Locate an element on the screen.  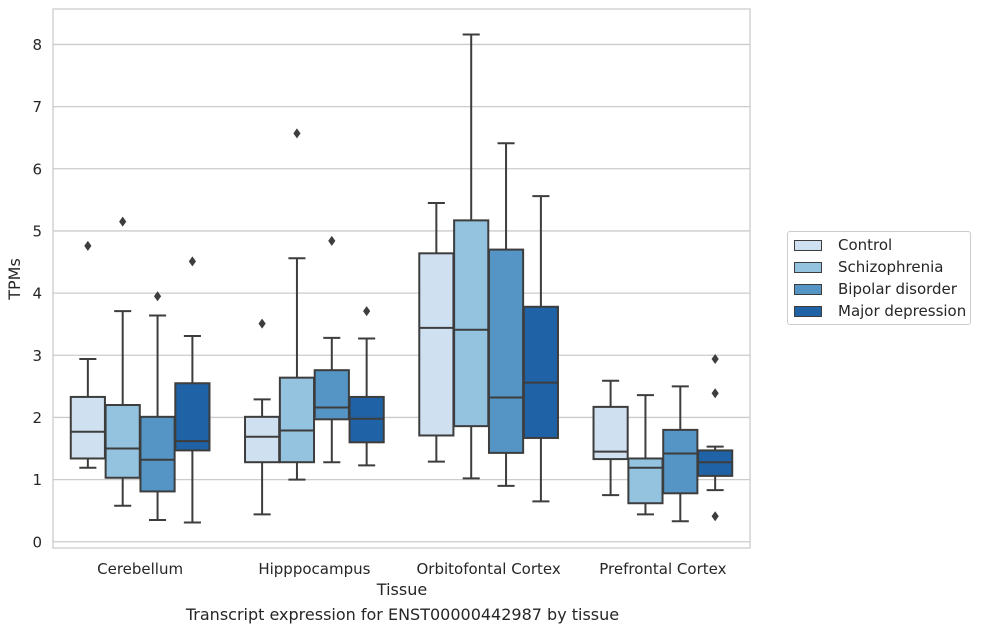
legend-swatch-bipolar-disorder is located at coordinates (808, 289).